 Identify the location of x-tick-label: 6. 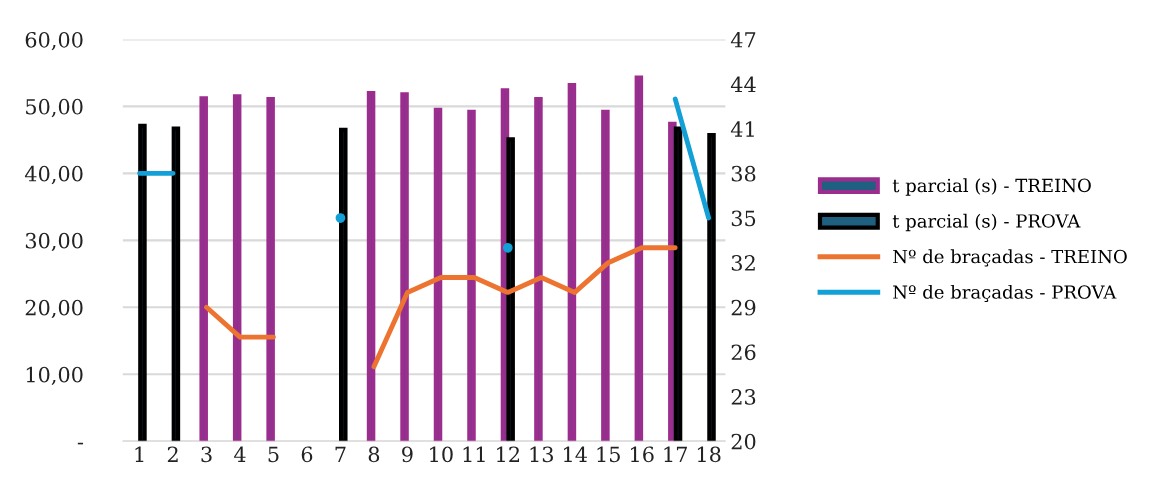
(307, 454).